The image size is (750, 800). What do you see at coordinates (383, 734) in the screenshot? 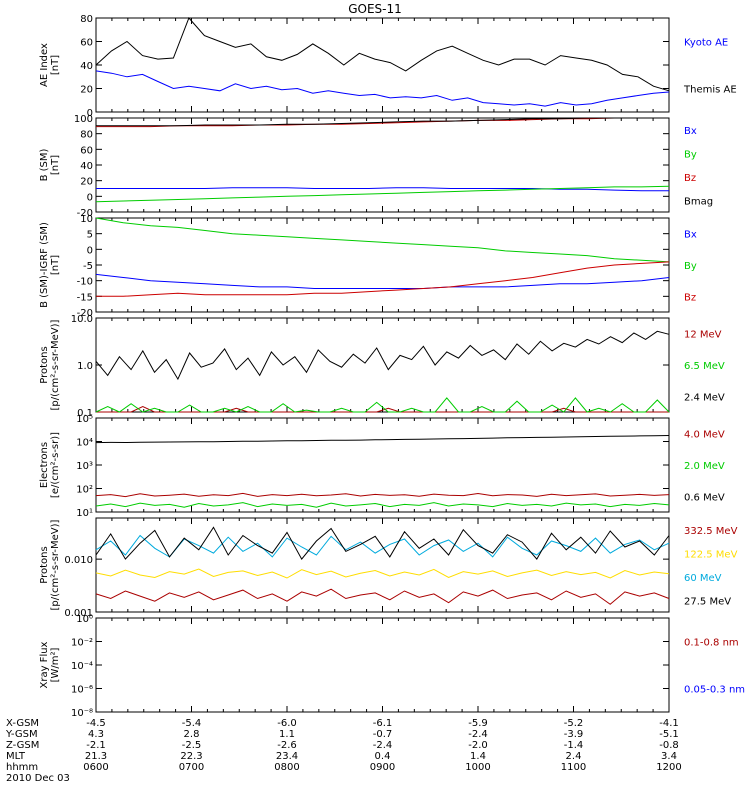
I see `x-row-value: -0.7` at bounding box center [383, 734].